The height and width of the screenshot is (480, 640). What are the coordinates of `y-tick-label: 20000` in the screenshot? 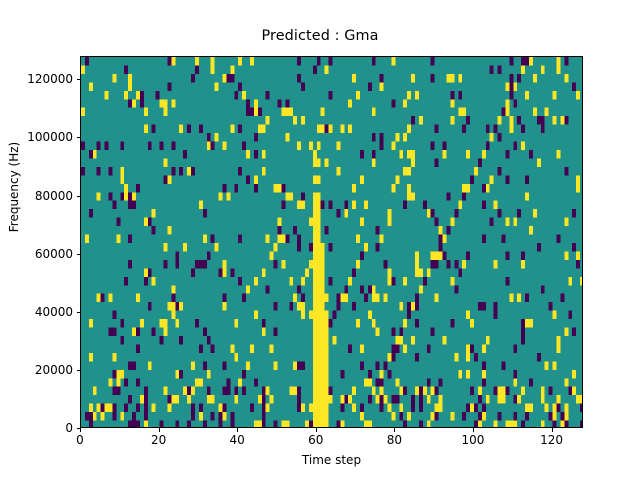 It's located at (53, 369).